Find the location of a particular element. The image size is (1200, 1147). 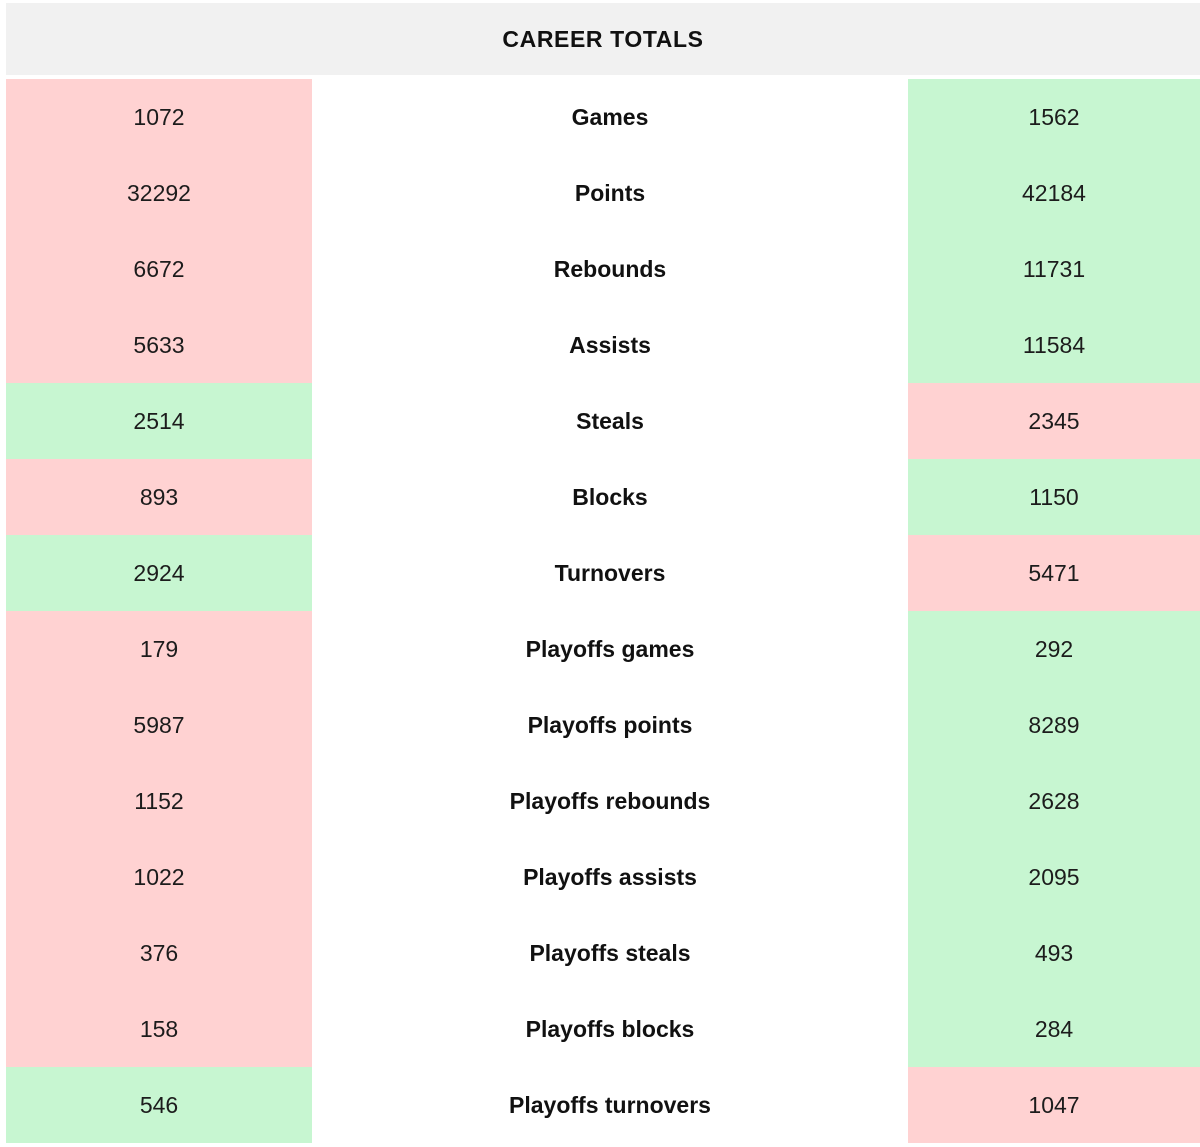

stat-row-rebounds: 6672 Rebounds 11731 is located at coordinates (603, 269).